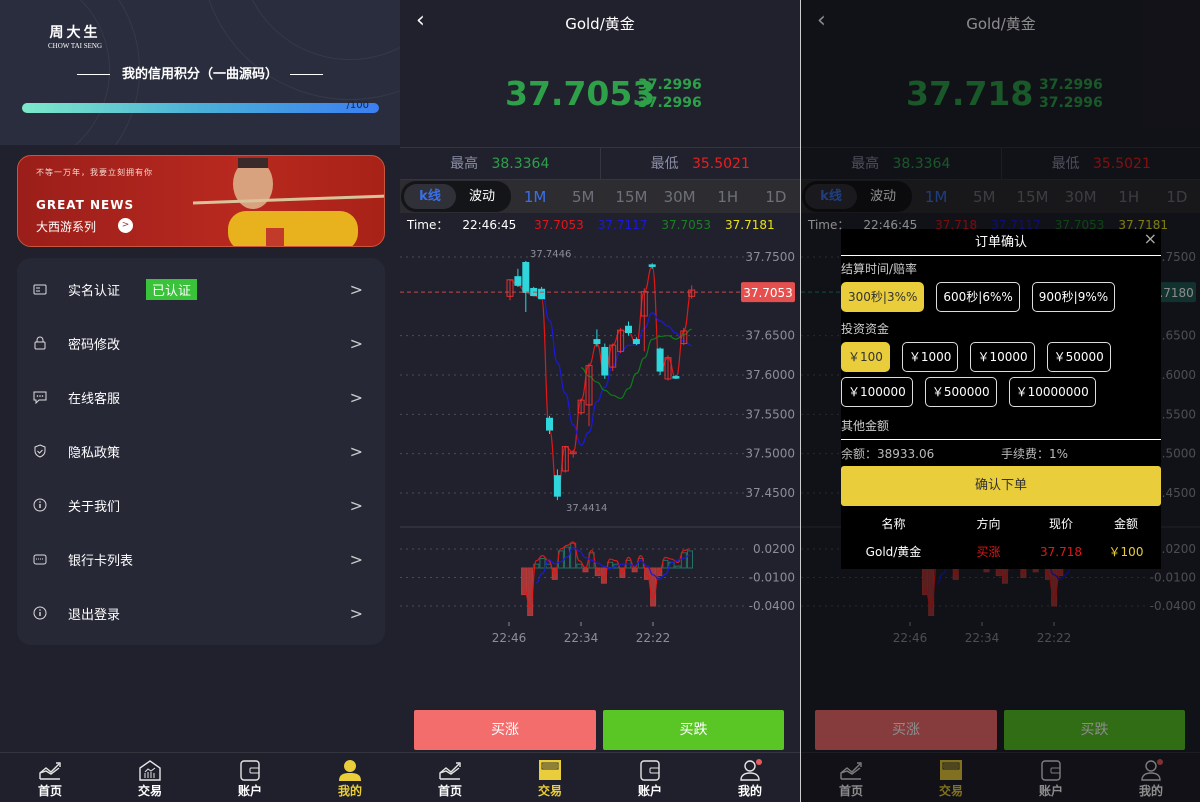 The image size is (1200, 802). I want to click on current-price: 37.7053, so click(580, 93).